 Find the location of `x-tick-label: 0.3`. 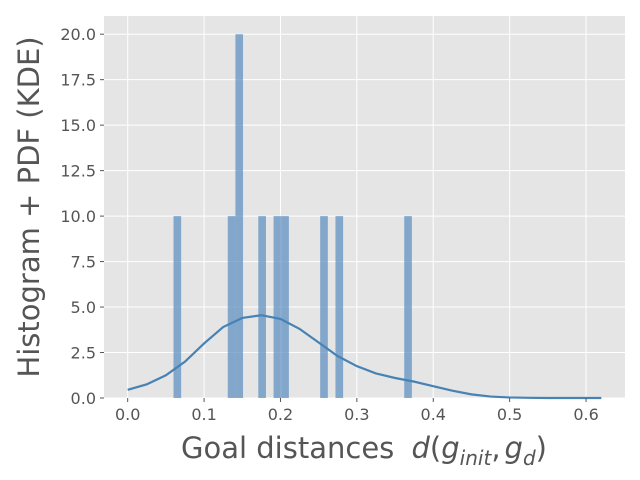

x-tick-label: 0.3 is located at coordinates (356, 414).